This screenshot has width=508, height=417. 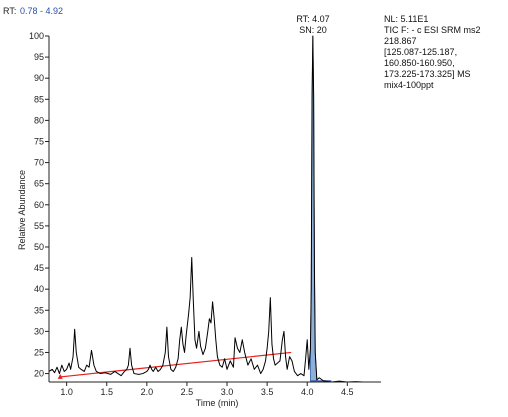 I want to click on y-tick-label: 45, so click(x=39, y=268).